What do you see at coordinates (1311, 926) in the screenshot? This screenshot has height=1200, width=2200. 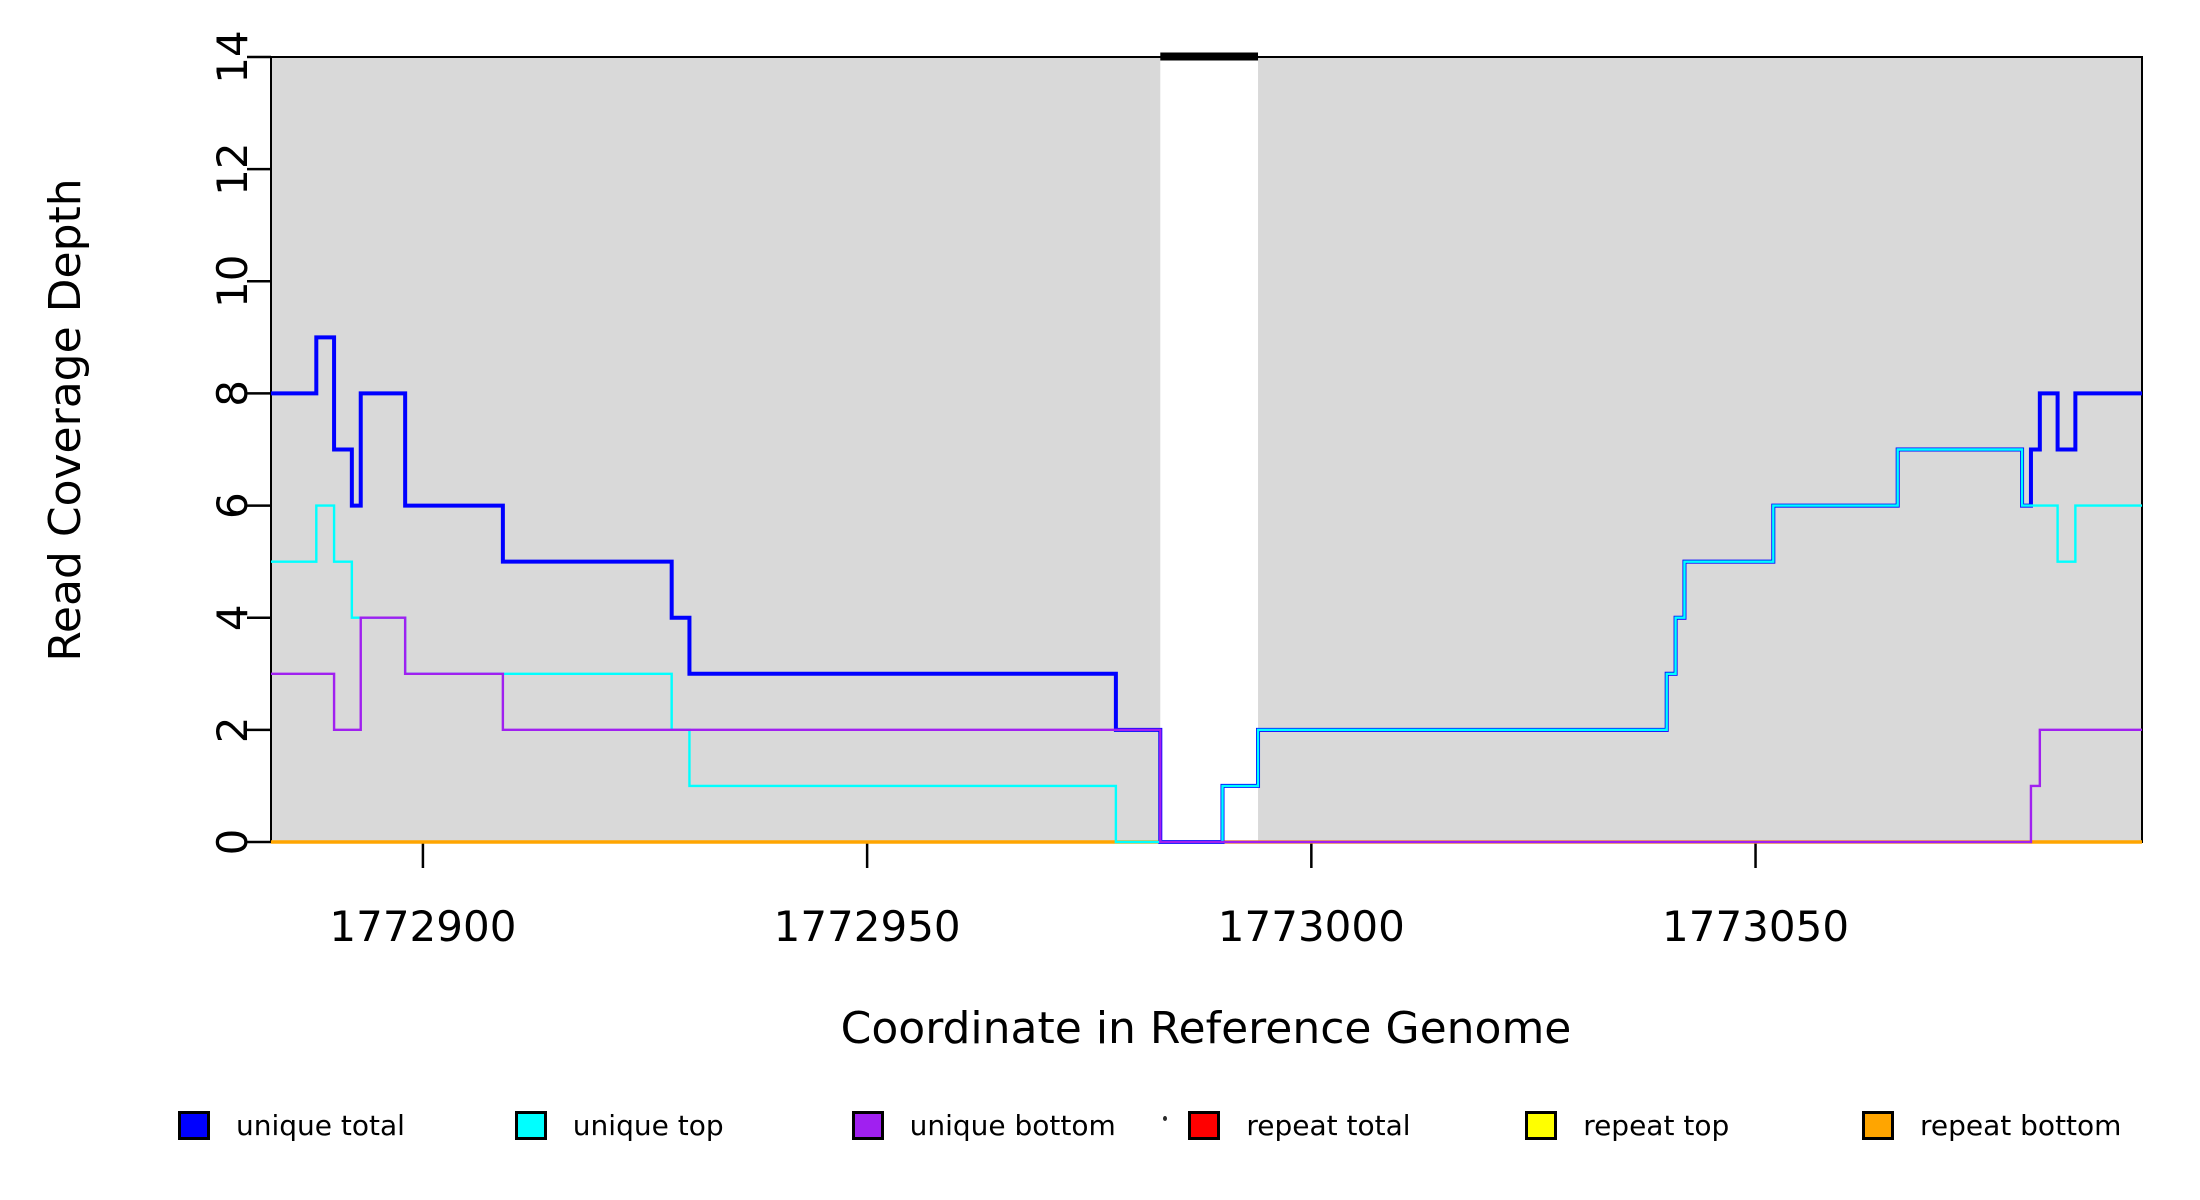 I see `x-tick-label-2: 1773000` at bounding box center [1311, 926].